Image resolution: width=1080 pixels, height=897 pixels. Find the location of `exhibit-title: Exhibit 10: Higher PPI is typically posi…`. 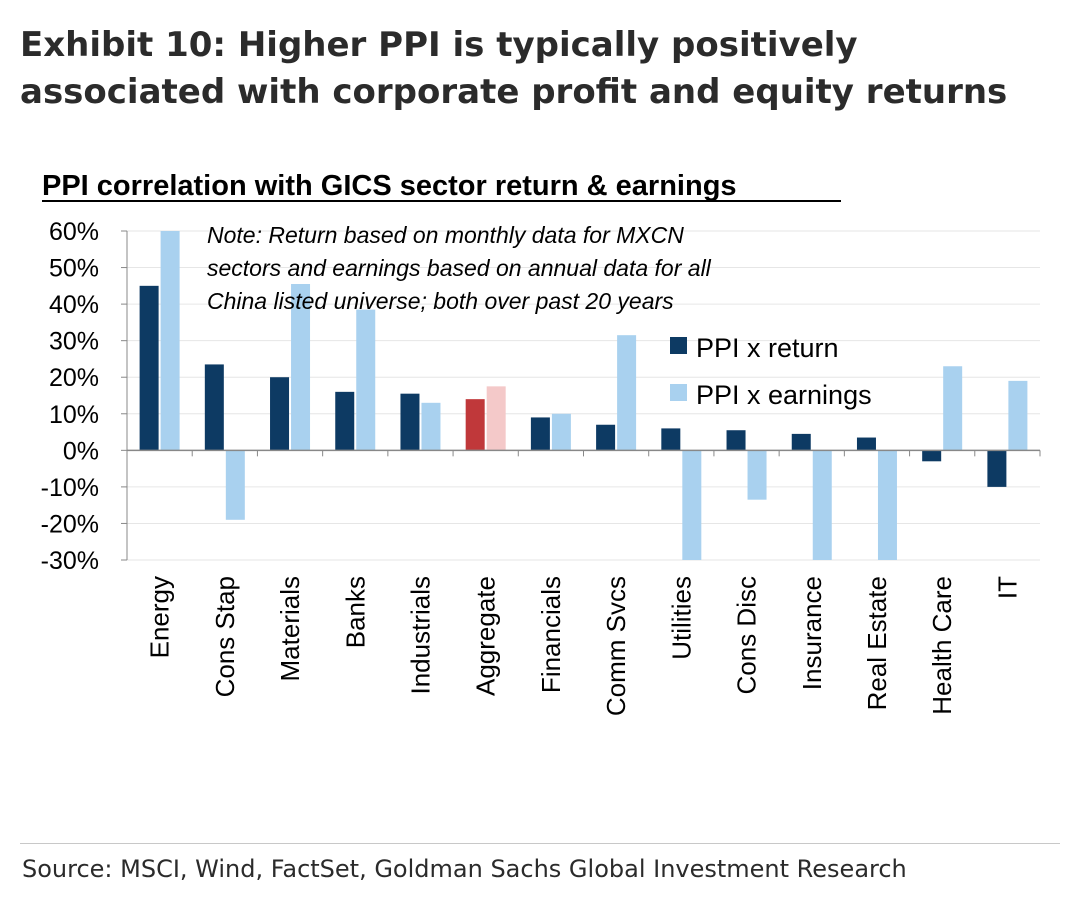

exhibit-title: Exhibit 10: Higher PPI is typically posi… is located at coordinates (514, 68).